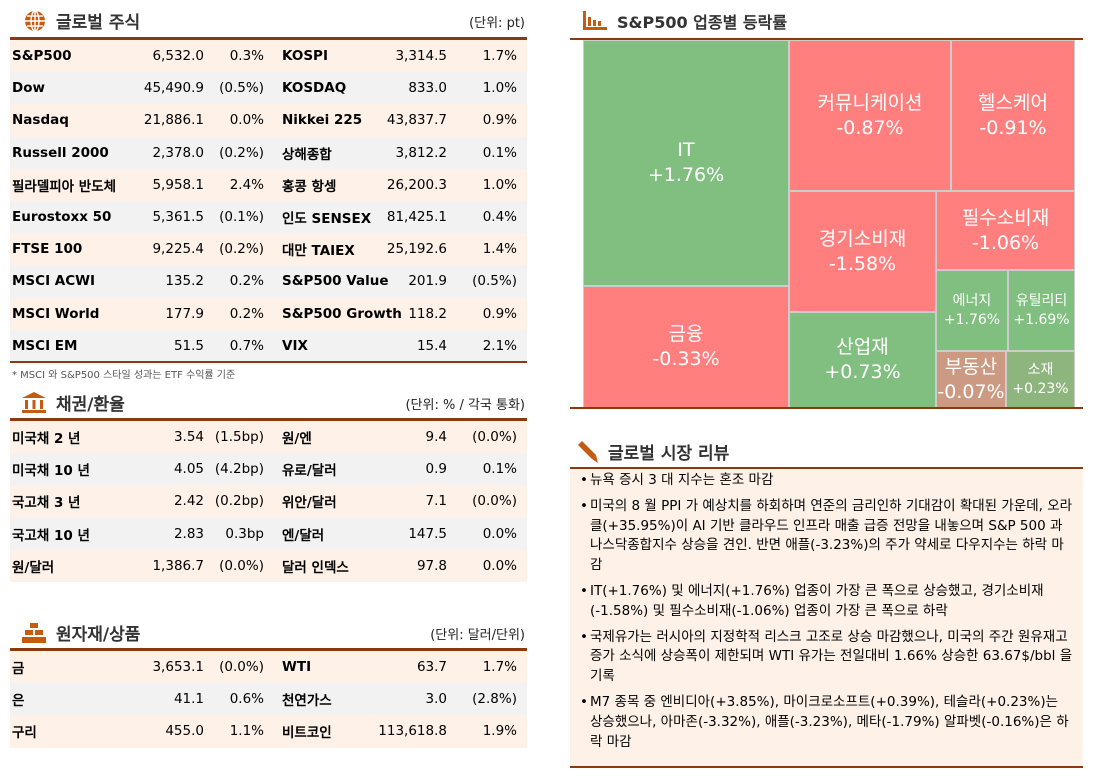 The height and width of the screenshot is (780, 1095). Describe the element at coordinates (268, 699) in the screenshot. I see `table-row: 은 41.1 0.6% 천연가스 3.0 (2.8%)` at that location.